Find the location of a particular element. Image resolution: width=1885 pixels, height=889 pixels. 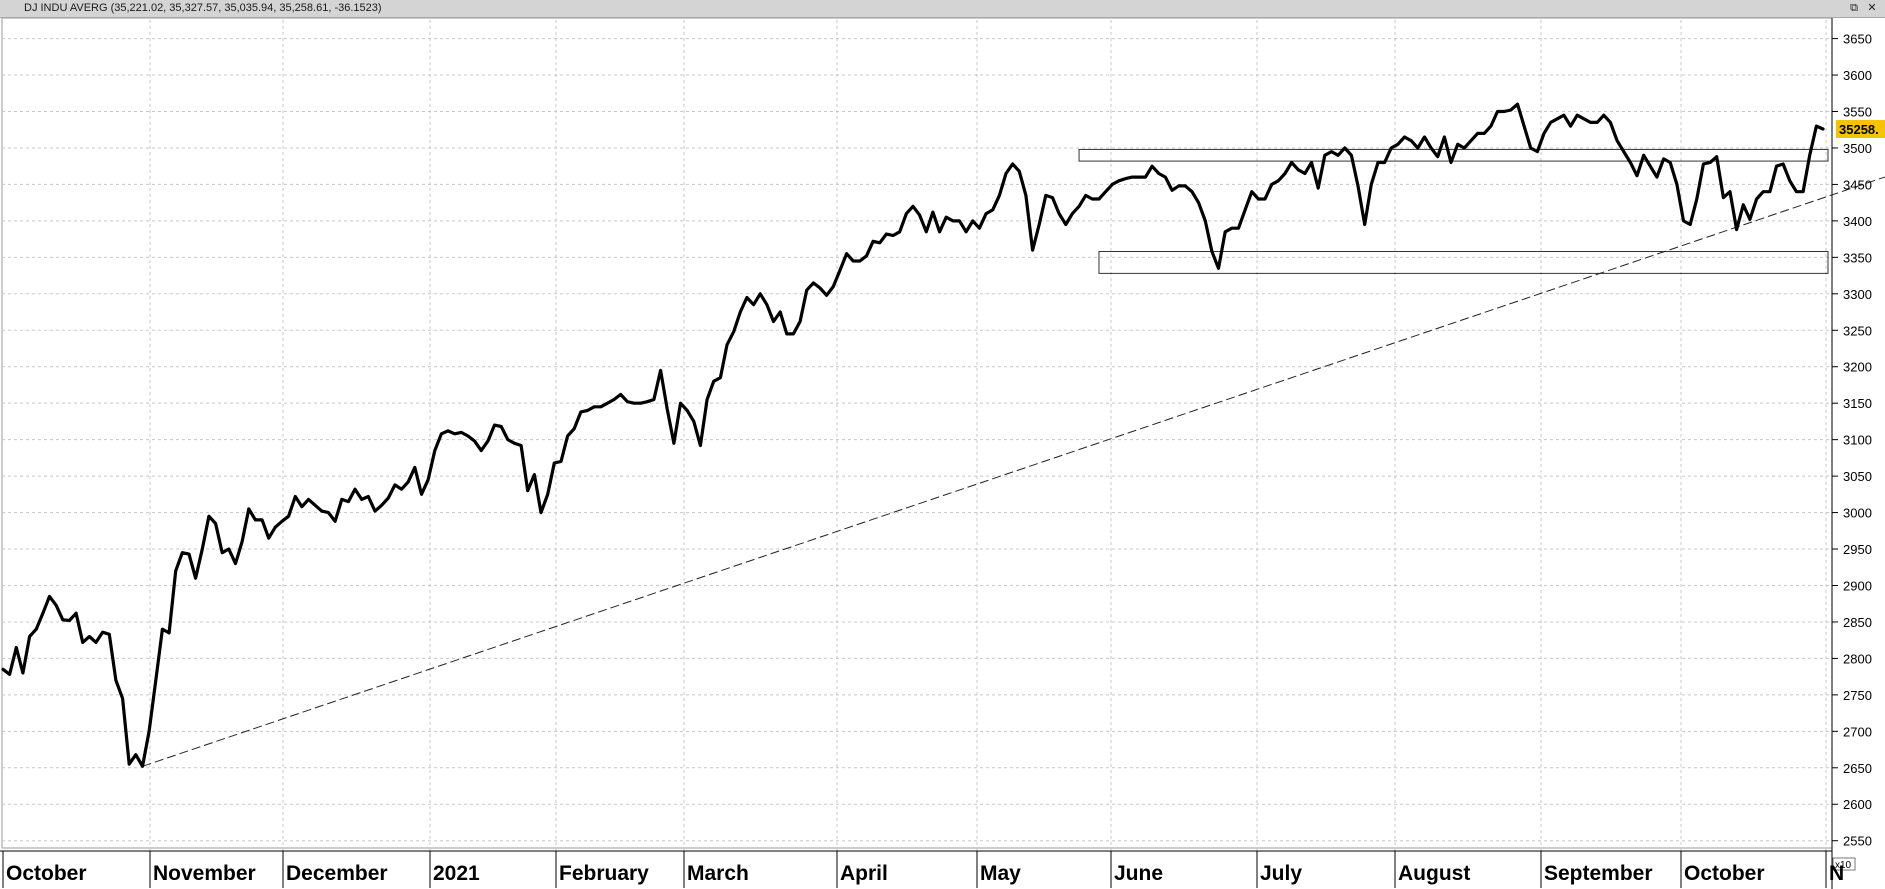

y-tick-label: 2700 is located at coordinates (1857, 731).